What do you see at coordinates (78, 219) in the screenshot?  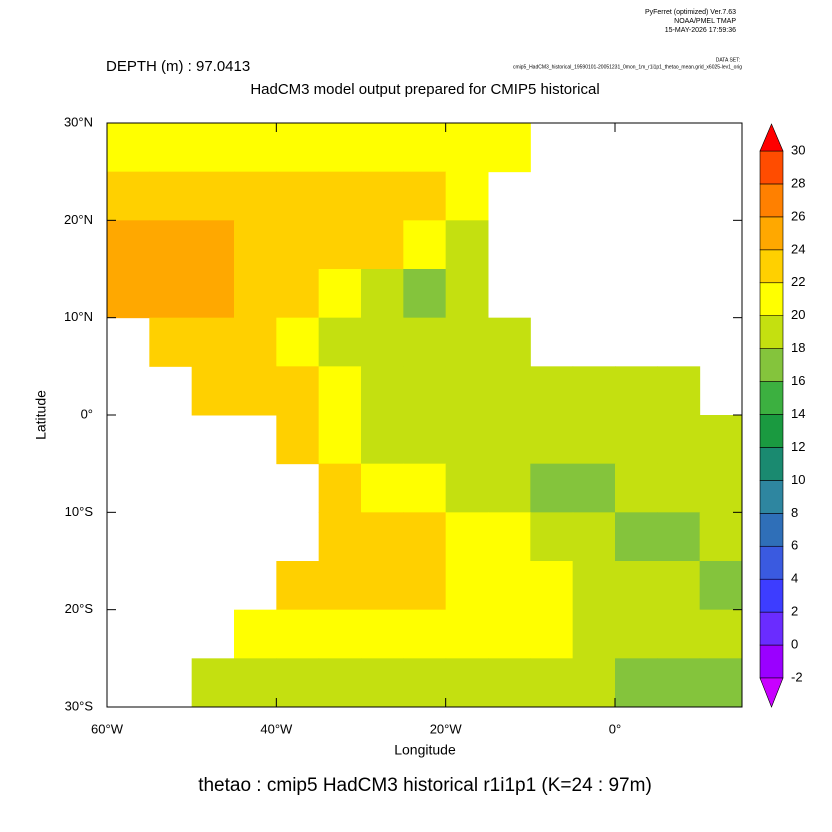 I see `y-tick-label: 20°N` at bounding box center [78, 219].